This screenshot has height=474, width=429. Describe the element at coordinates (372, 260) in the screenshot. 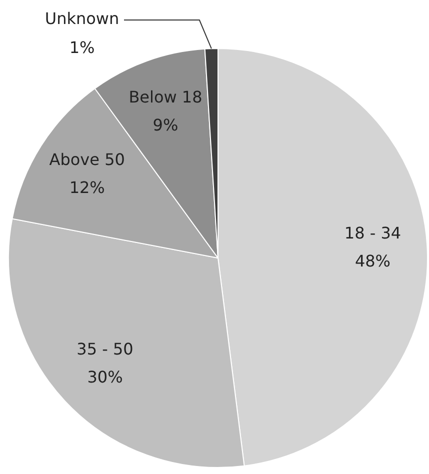

I see `data-label: 48%` at that location.